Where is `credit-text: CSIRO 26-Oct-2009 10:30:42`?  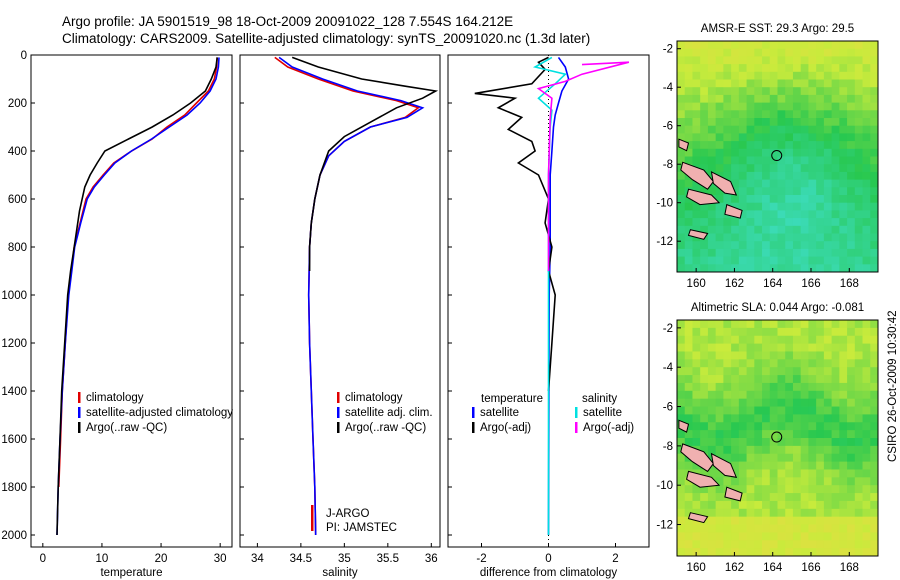
credit-text: CSIRO 26-Oct-2009 10:30:42 is located at coordinates (893, 387).